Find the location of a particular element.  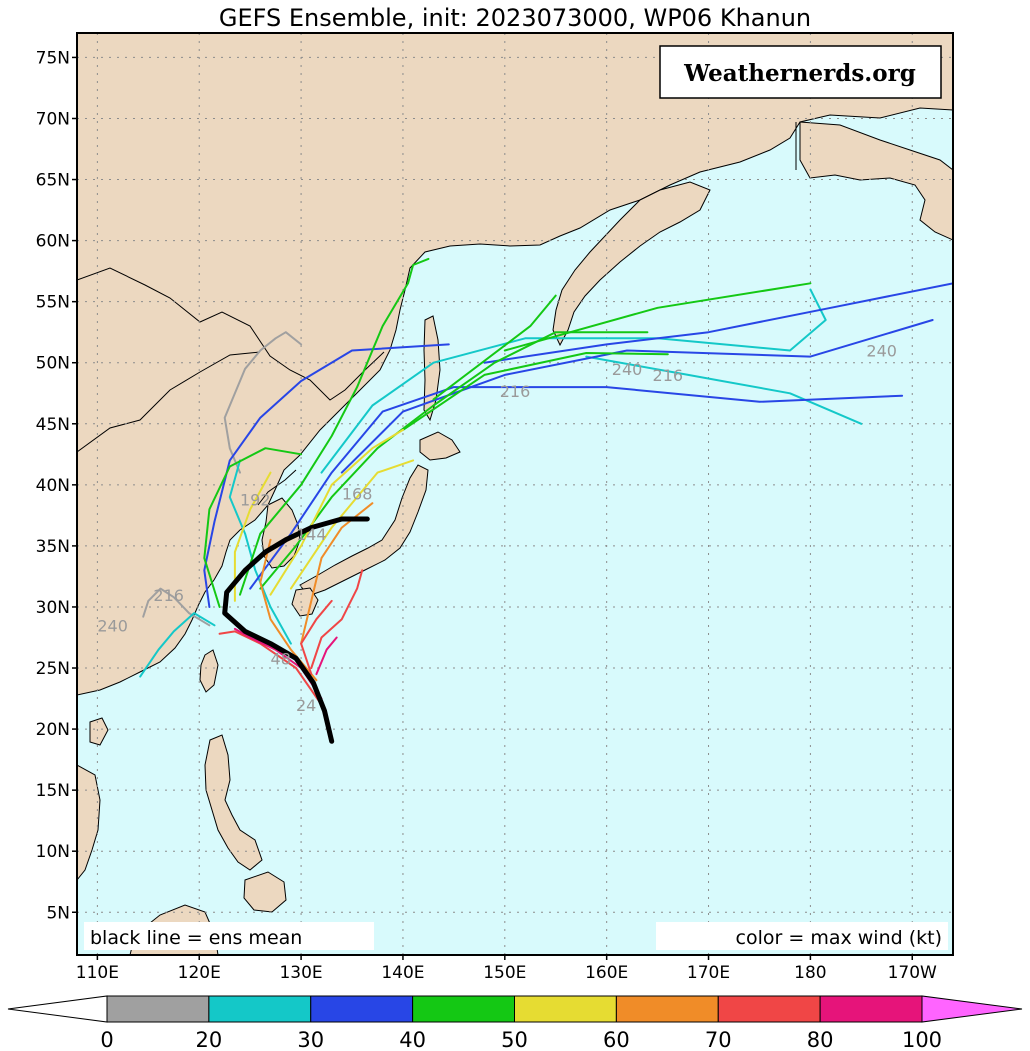

forecast-hour-label: 24 is located at coordinates (306, 705).